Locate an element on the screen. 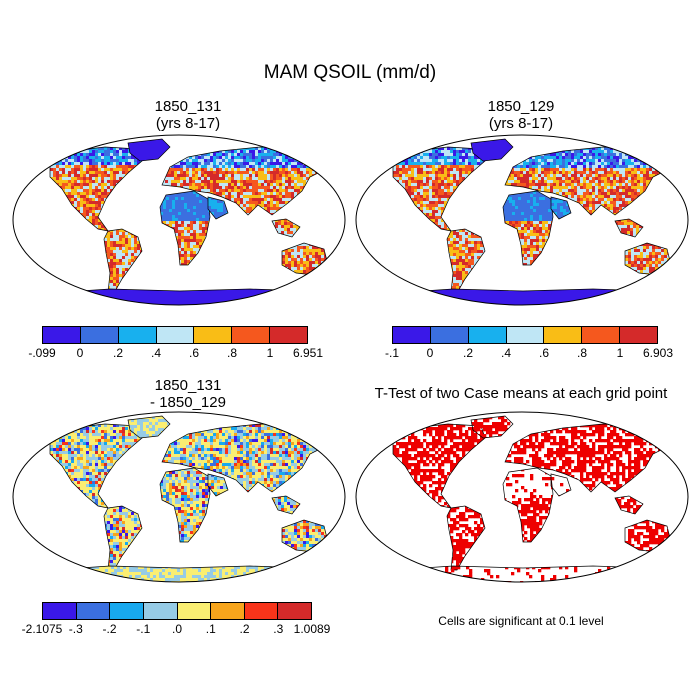 This screenshot has width=700, height=700. colorbar-tick-label: -.099 is located at coordinates (42, 353).